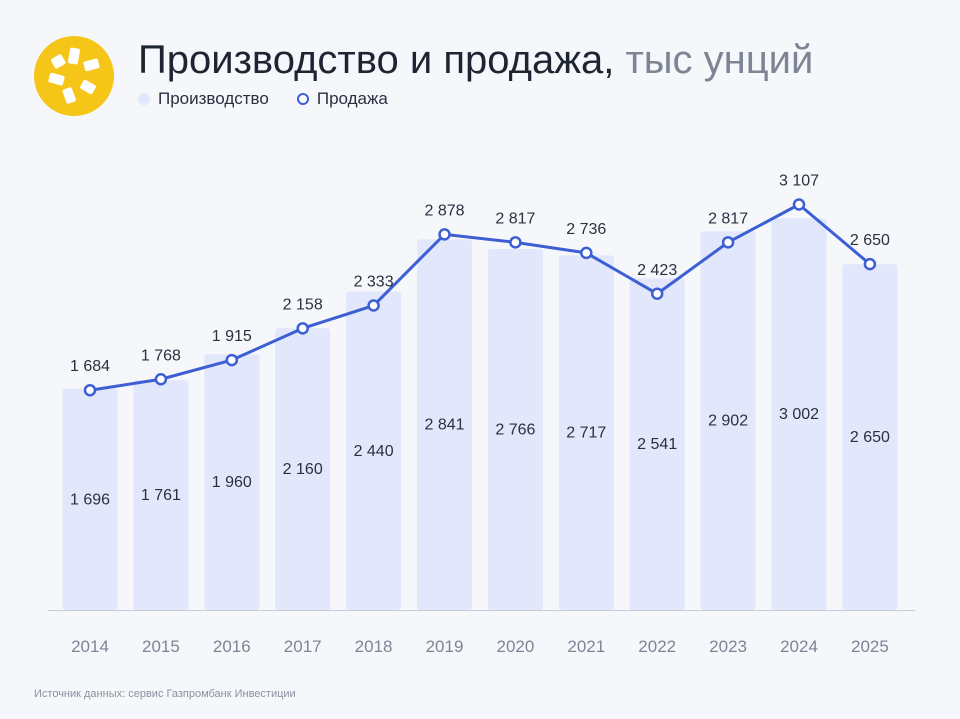  What do you see at coordinates (374, 646) in the screenshot?
I see `x-tick-label-2018: 2018` at bounding box center [374, 646].